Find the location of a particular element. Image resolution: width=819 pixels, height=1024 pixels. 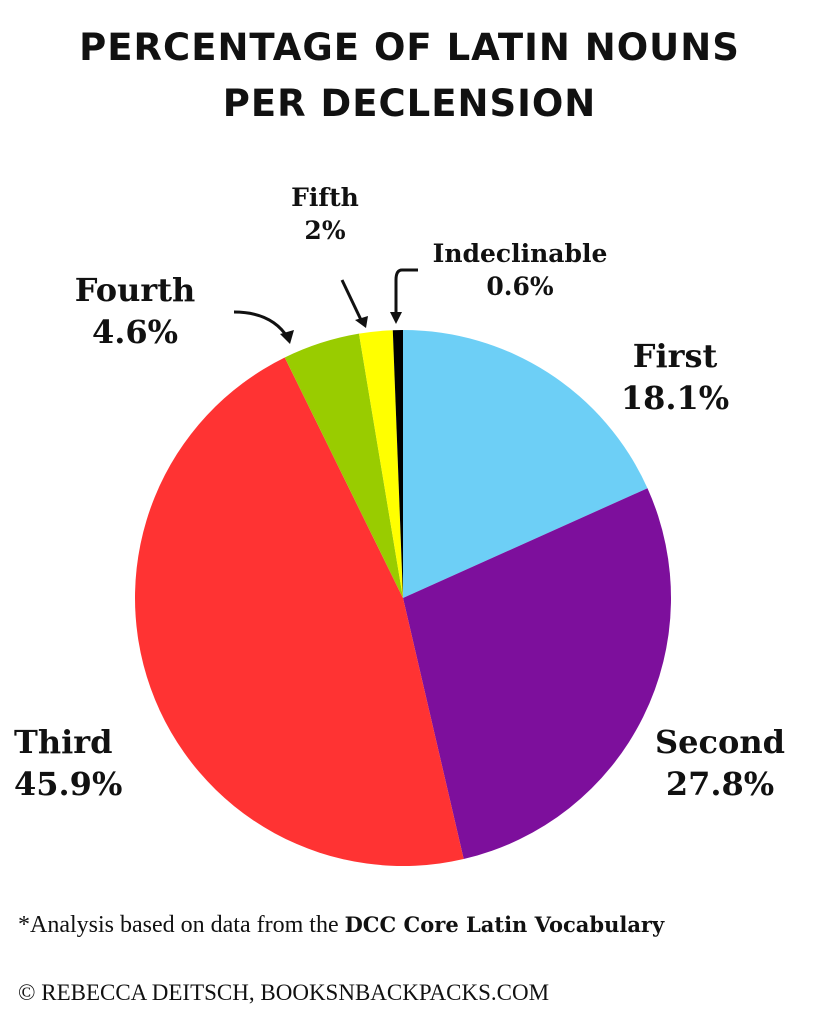

label-second-value: 27.8% is located at coordinates (720, 783).